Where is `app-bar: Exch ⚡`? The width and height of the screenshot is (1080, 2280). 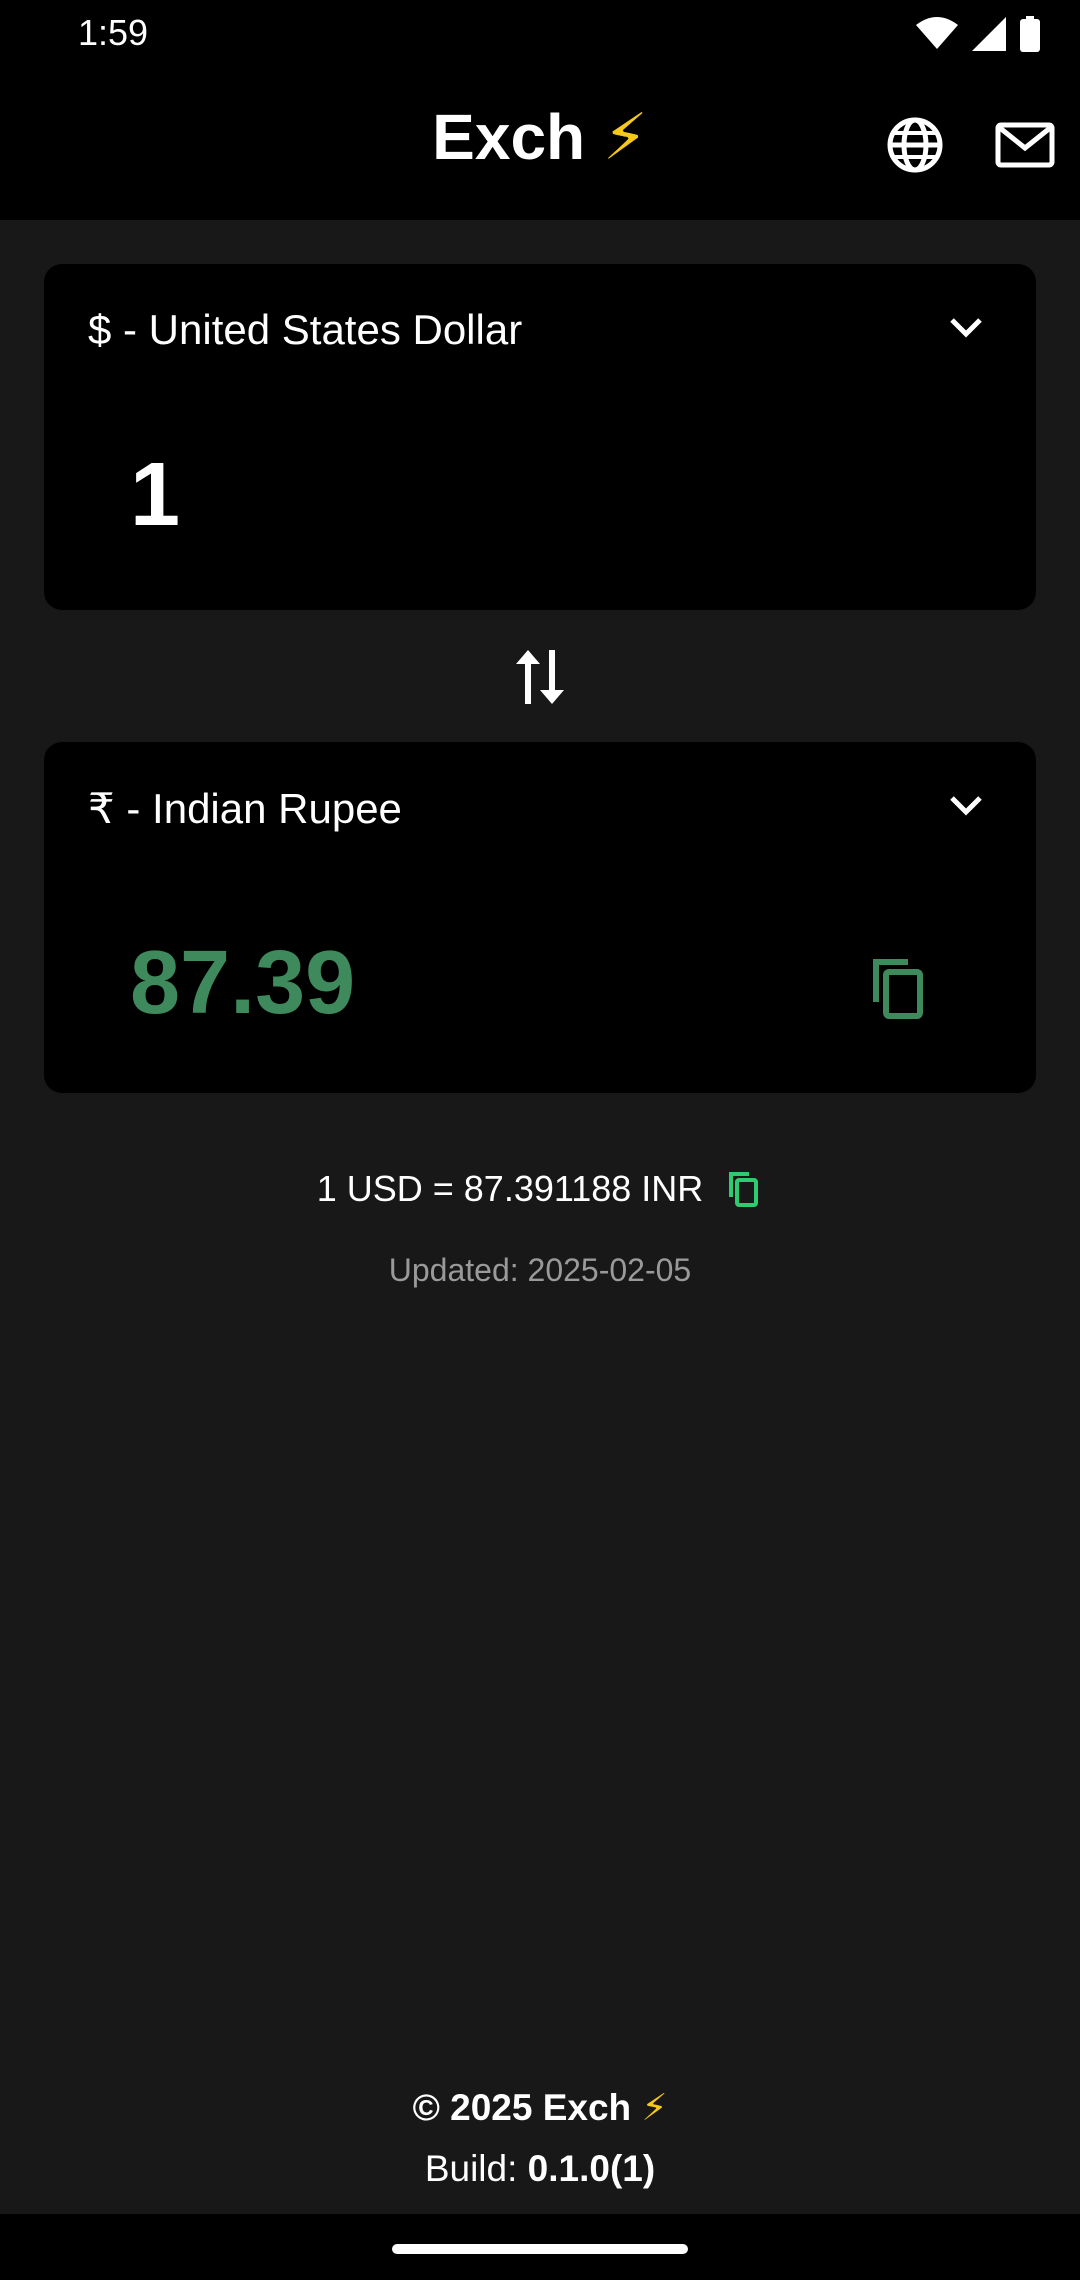
app-bar: Exch ⚡ is located at coordinates (540, 145).